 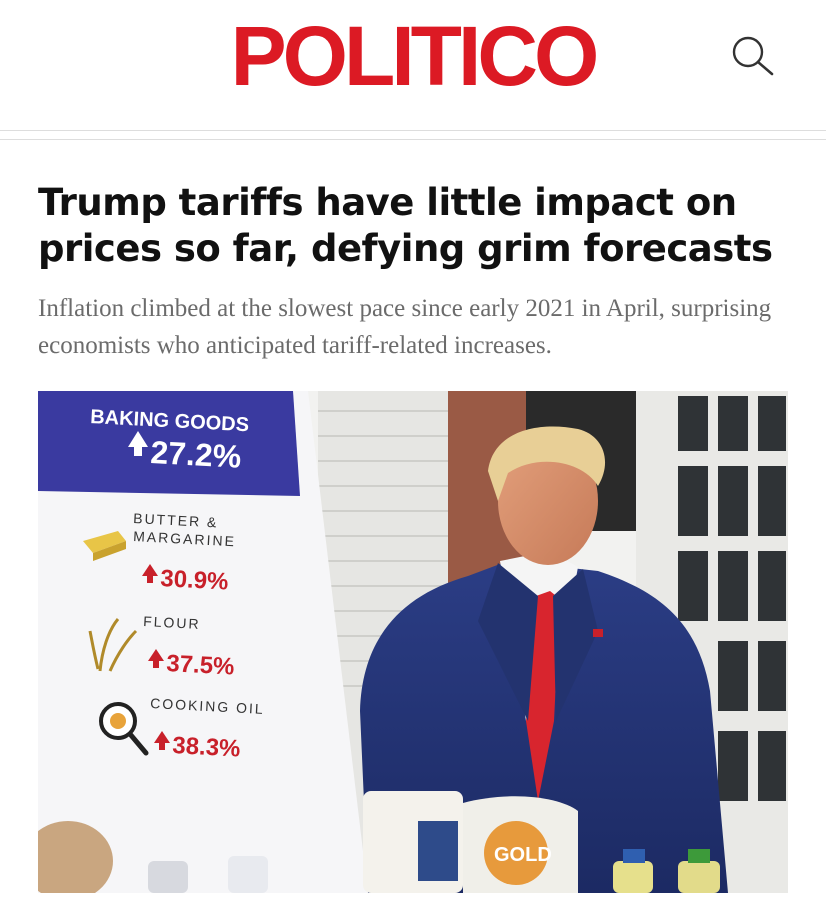 What do you see at coordinates (104, 546) in the screenshot?
I see `butter-icon` at bounding box center [104, 546].